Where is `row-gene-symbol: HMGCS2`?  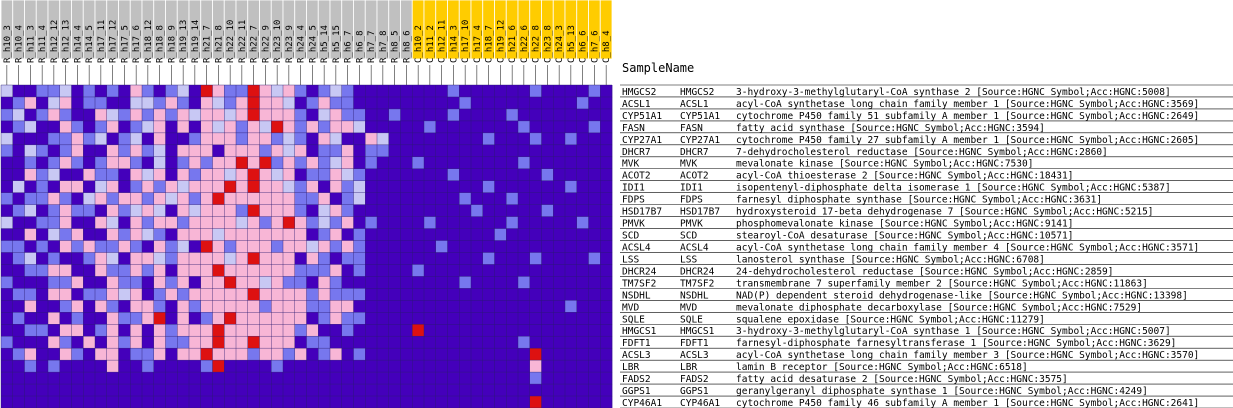
row-gene-symbol: HMGCS2 is located at coordinates (697, 92).